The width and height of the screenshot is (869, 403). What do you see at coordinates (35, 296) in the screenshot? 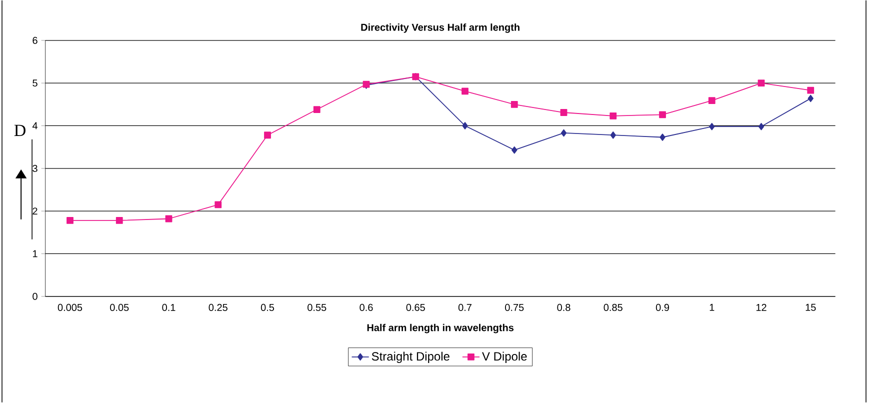
I see `y-tick-label: 0` at bounding box center [35, 296].